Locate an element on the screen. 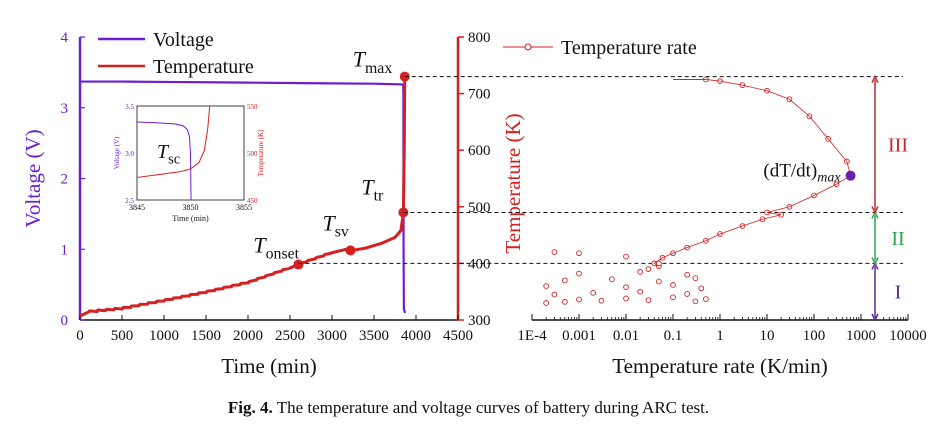 The image size is (937, 443). inset-x-tick-label: 3845 is located at coordinates (137, 207).